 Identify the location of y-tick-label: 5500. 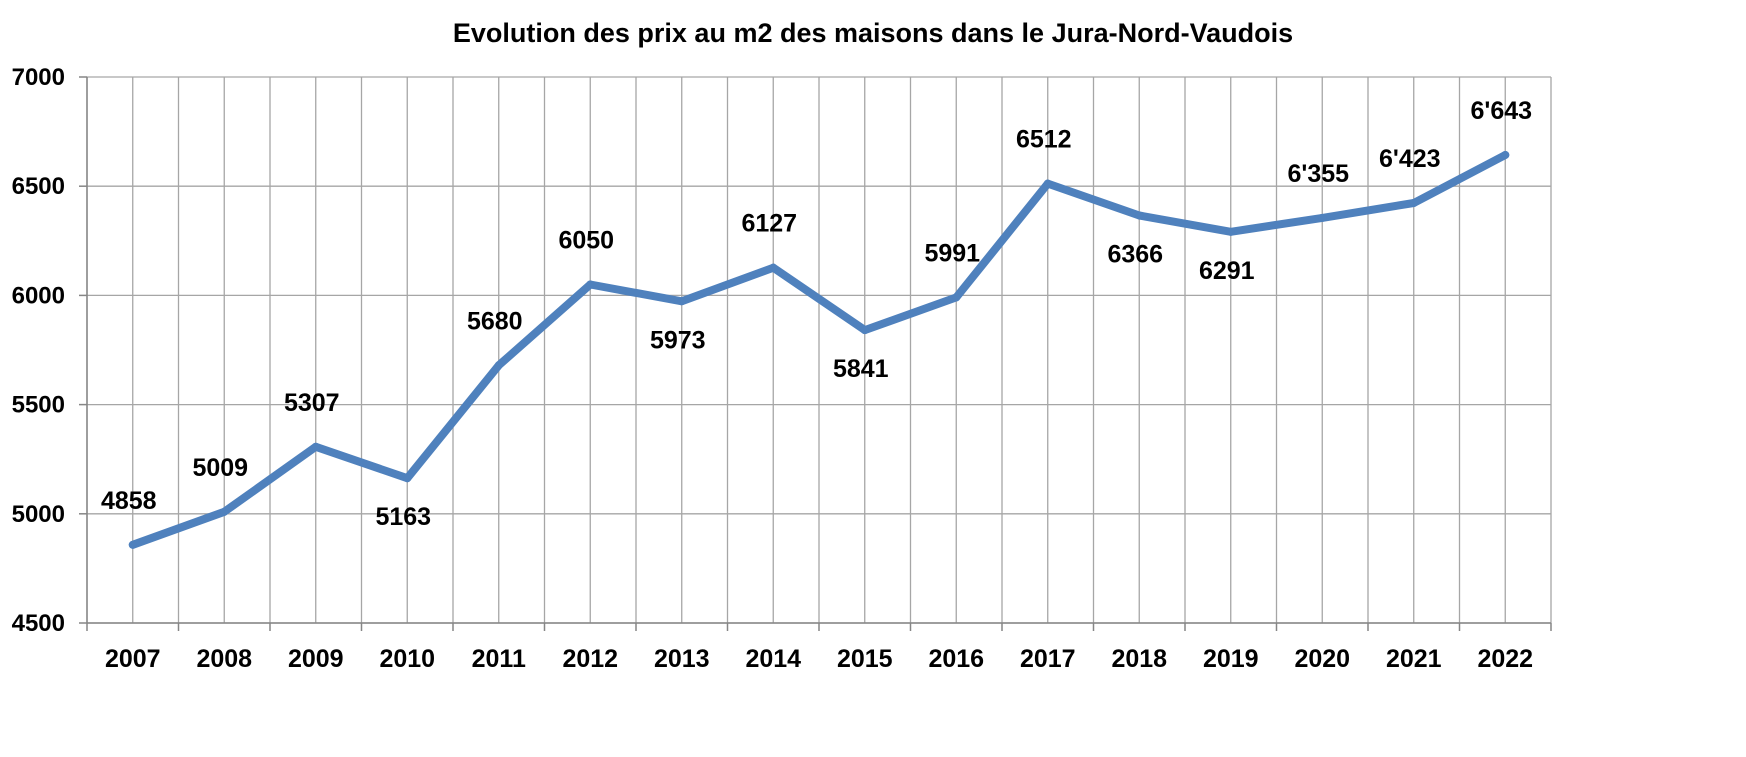
(38, 405).